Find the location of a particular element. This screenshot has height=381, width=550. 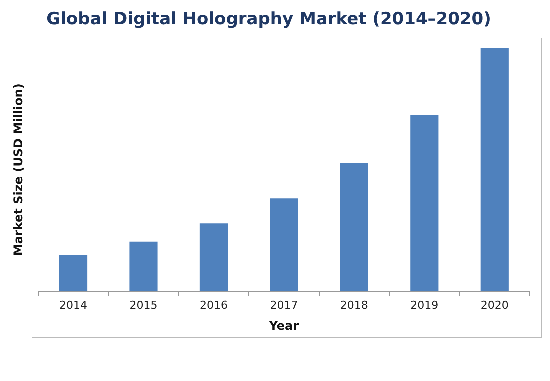

y-axis-title: Market Size (USD Million) is located at coordinates (18, 170).